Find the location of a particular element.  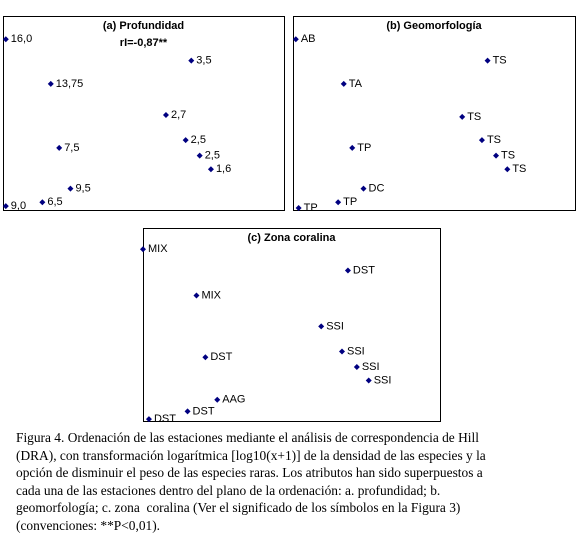

point-label: 2,7 is located at coordinates (178, 115).